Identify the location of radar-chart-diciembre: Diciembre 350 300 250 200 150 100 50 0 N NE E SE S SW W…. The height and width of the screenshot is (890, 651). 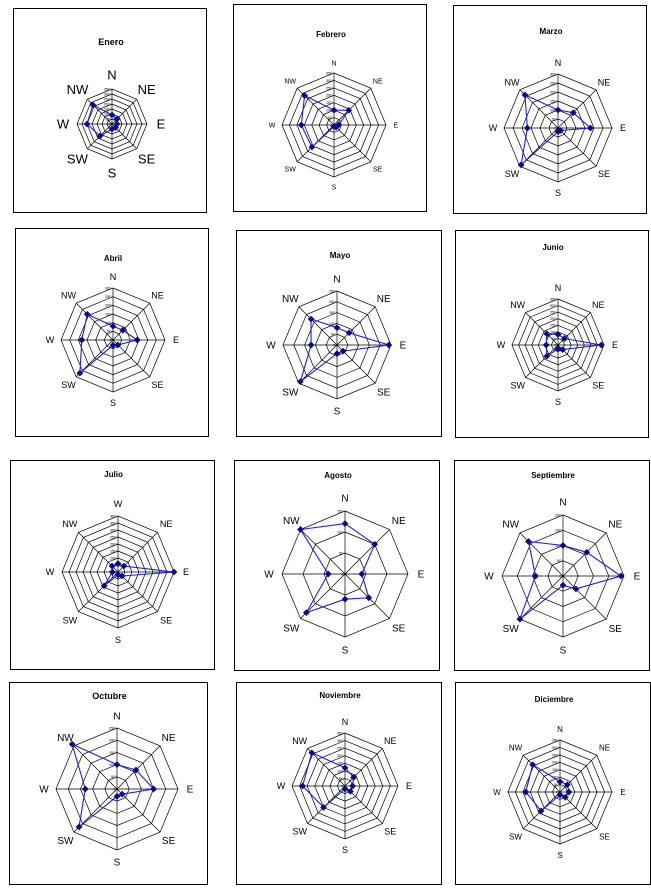
(559, 777).